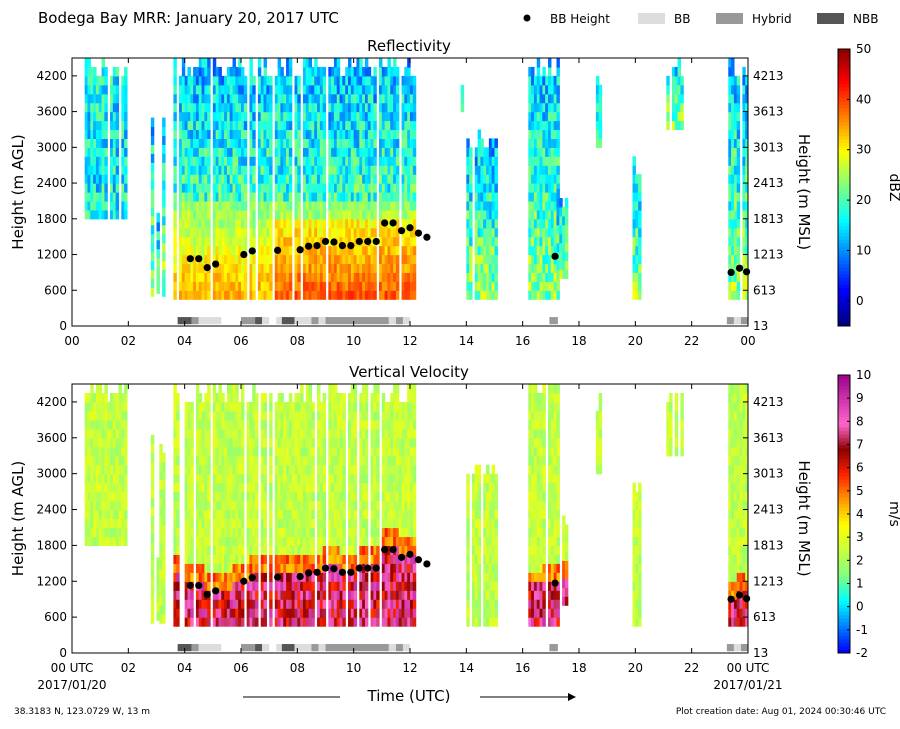 The width and height of the screenshot is (900, 729). I want to click on colorbar-label: dBZ, so click(893, 187).